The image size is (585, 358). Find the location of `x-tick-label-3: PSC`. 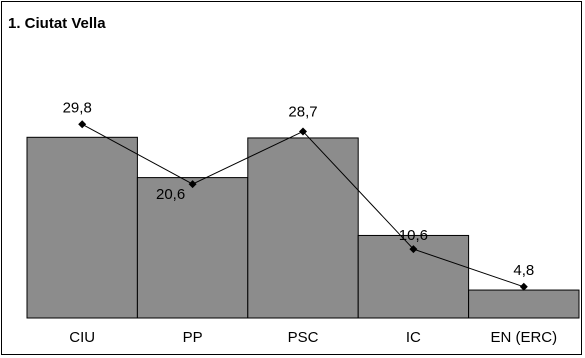

x-tick-label-3: PSC is located at coordinates (303, 337).